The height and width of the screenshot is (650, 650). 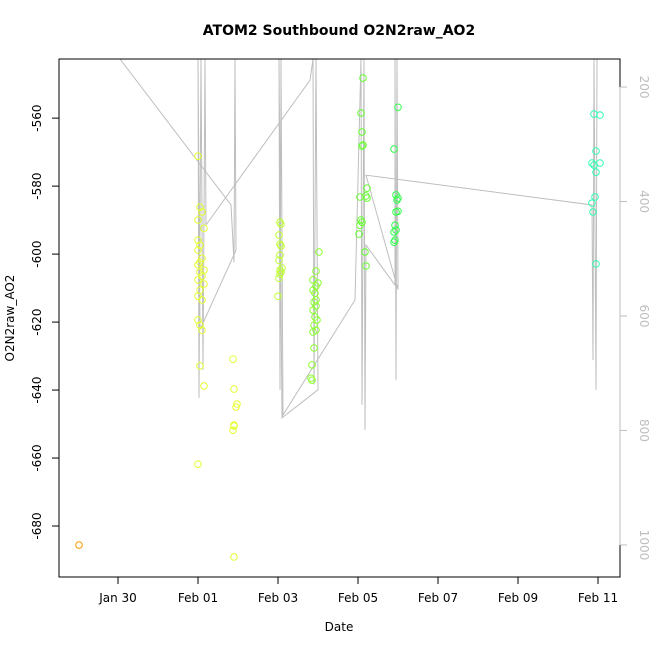 What do you see at coordinates (598, 598) in the screenshot?
I see `x-tick-label: Feb 11` at bounding box center [598, 598].